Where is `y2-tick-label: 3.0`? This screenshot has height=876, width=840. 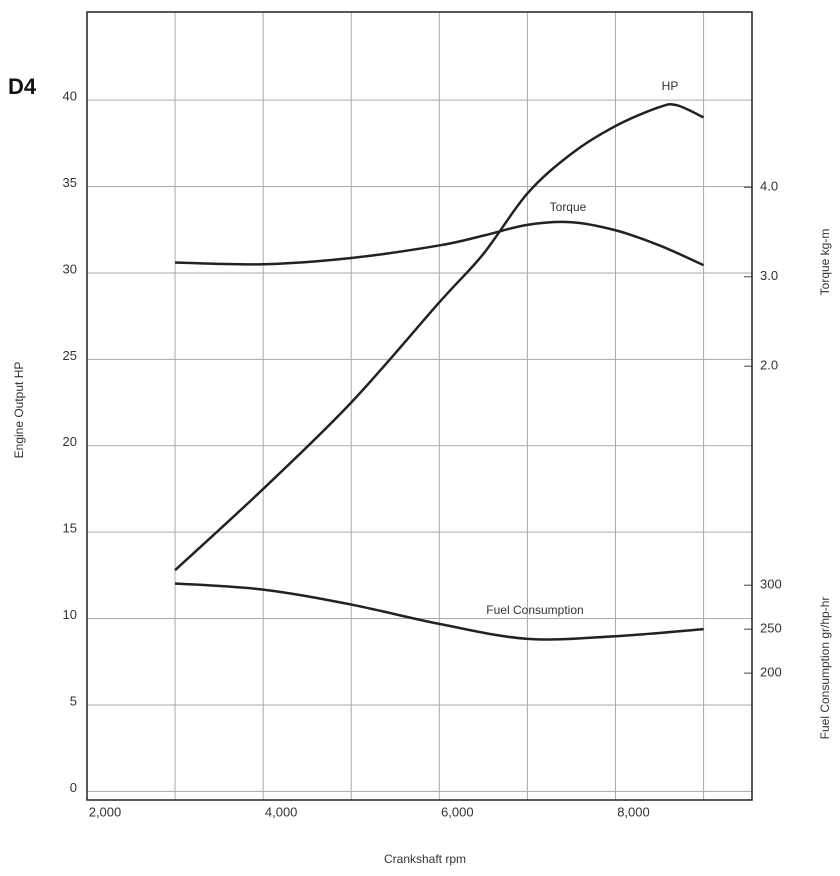
y2-tick-label: 3.0 is located at coordinates (769, 275).